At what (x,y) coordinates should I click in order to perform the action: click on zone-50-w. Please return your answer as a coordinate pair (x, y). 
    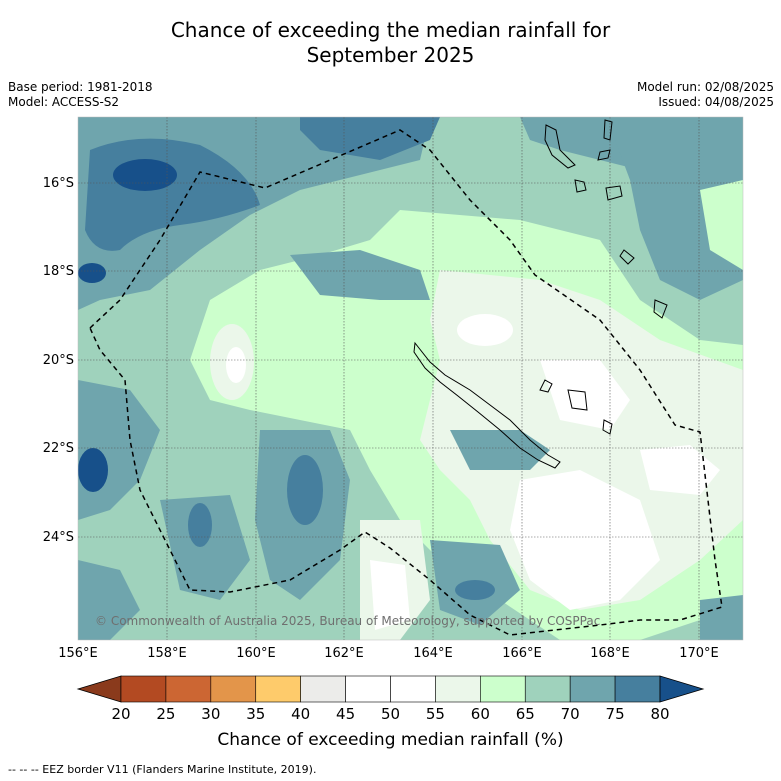
    Looking at the image, I should click on (236, 365).